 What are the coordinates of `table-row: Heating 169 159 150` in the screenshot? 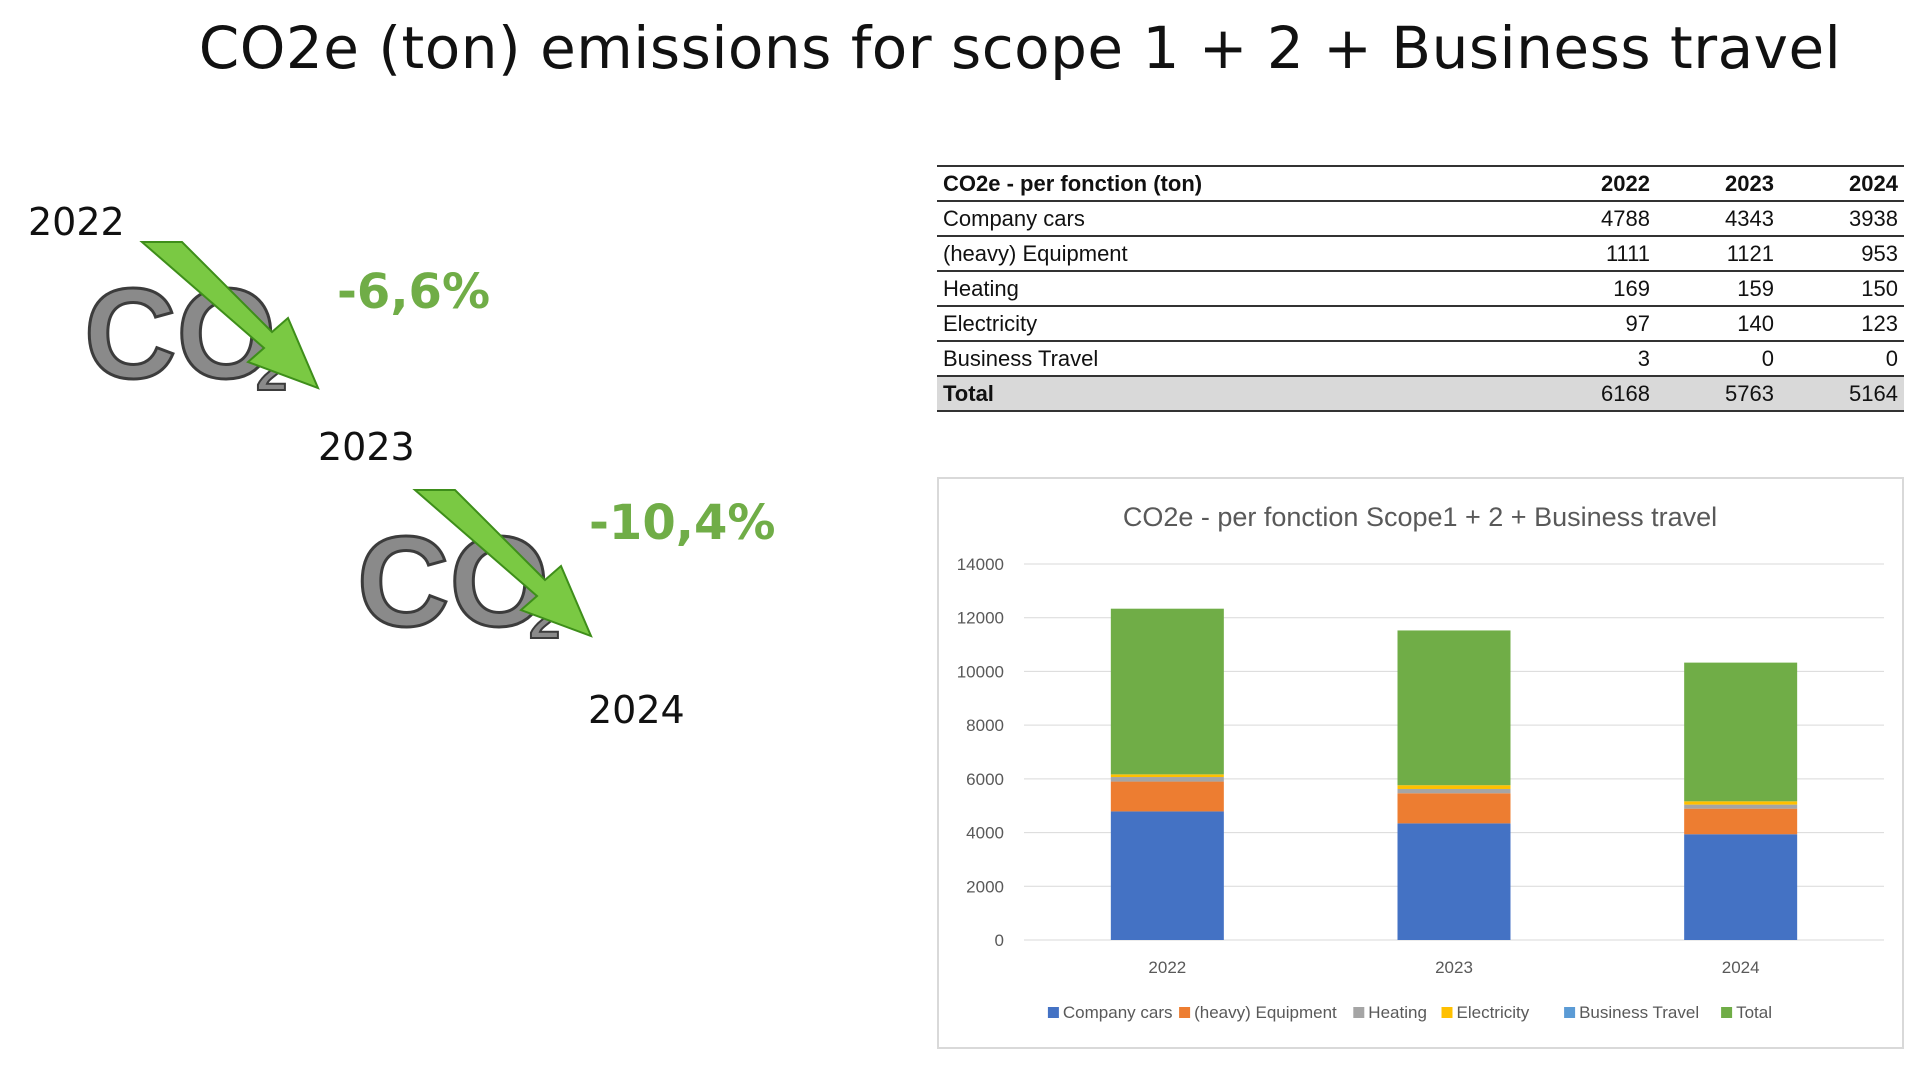 It's located at (1420, 289).